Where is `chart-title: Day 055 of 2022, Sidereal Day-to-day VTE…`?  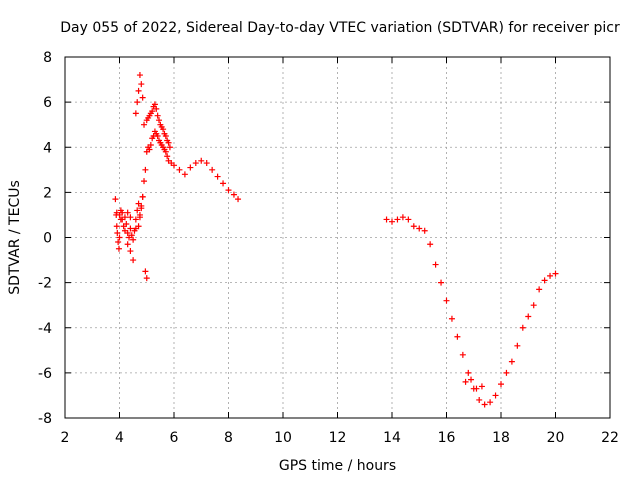 chart-title: Day 055 of 2022, Sidereal Day-to-day VTE… is located at coordinates (340, 28).